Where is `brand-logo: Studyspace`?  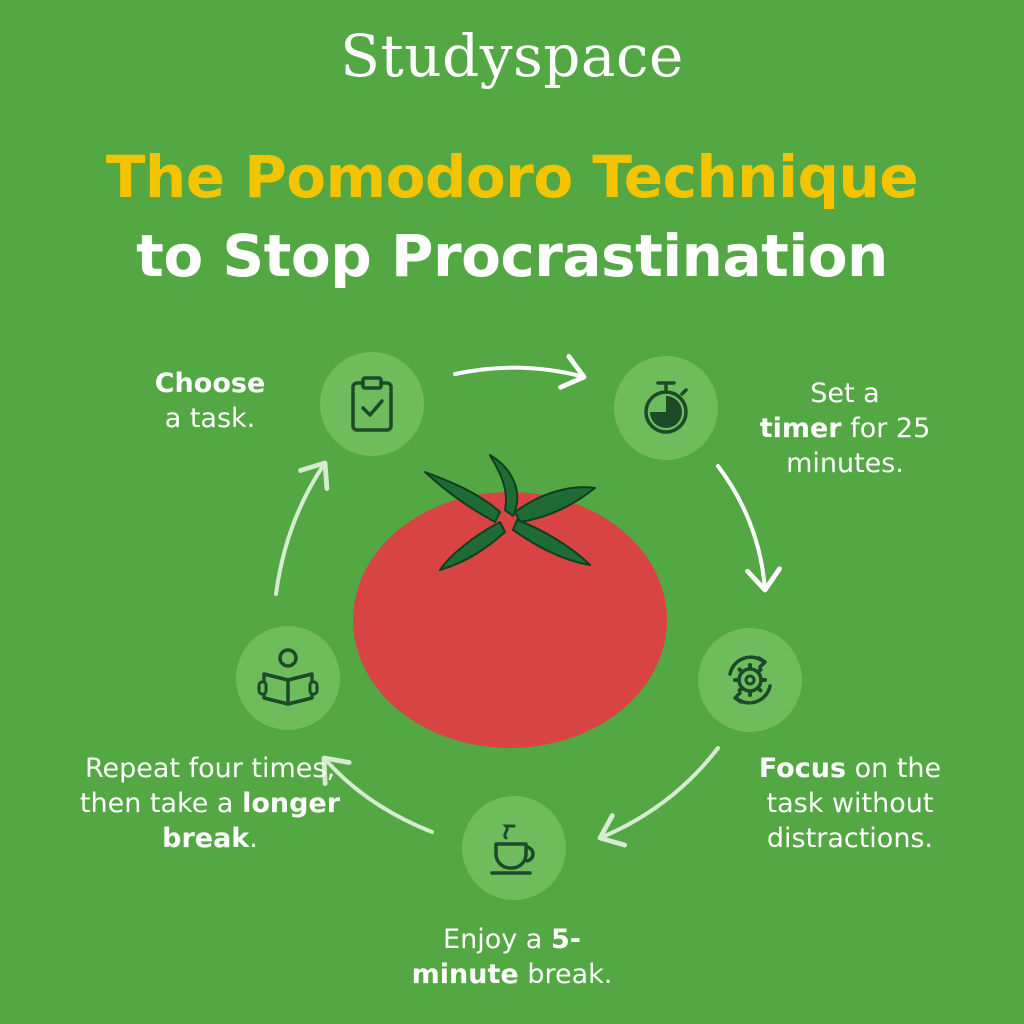
brand-logo: Studyspace is located at coordinates (512, 56).